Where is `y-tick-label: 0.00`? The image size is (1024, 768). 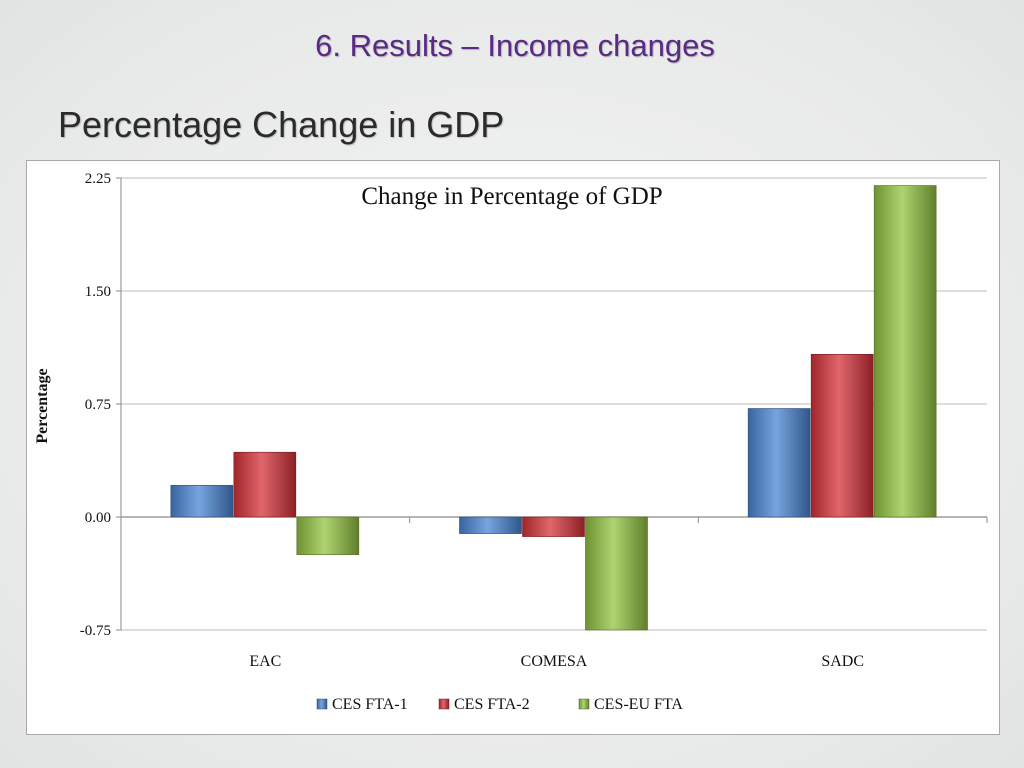
y-tick-label: 0.00 is located at coordinates (98, 518).